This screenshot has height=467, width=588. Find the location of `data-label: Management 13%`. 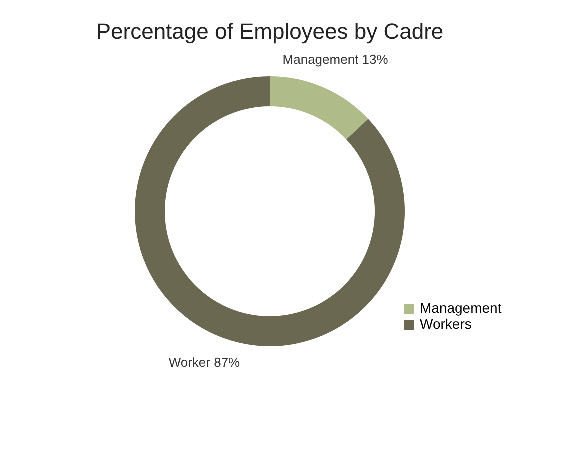

data-label: Management 13% is located at coordinates (335, 60).